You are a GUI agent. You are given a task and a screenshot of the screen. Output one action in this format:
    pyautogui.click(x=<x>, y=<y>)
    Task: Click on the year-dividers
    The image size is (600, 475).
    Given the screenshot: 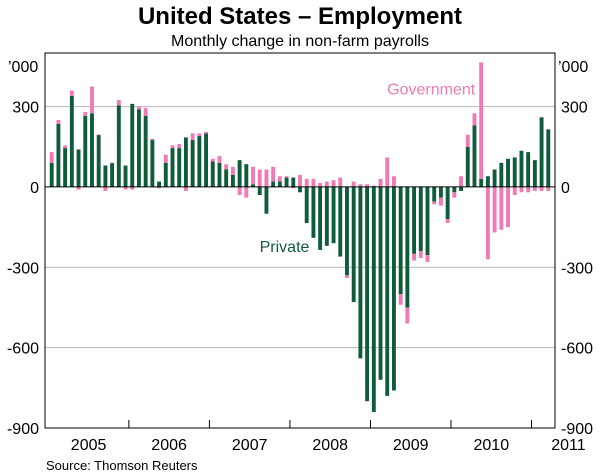 What is the action you would take?
    pyautogui.click(x=330, y=424)
    